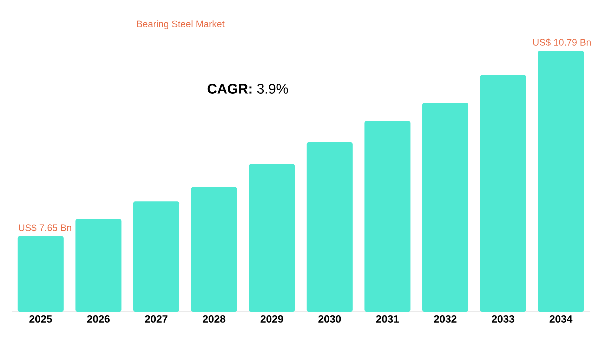 This screenshot has width=600, height=361. What do you see at coordinates (98, 319) in the screenshot?
I see `x-tick-label: 2026` at bounding box center [98, 319].